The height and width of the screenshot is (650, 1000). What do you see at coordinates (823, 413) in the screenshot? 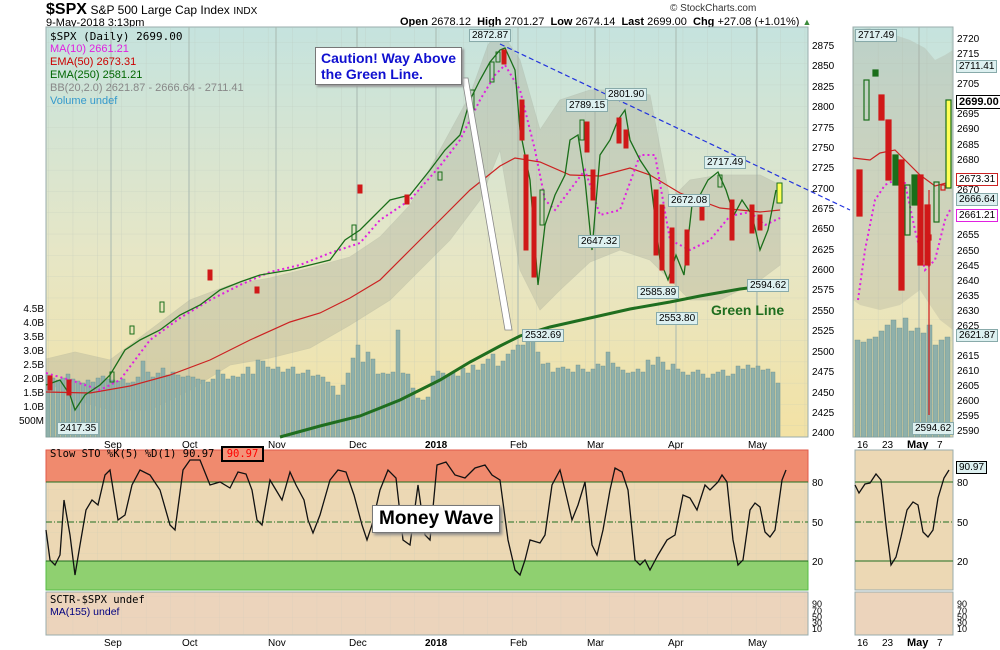
I see `svg-text: 2425` at bounding box center [823, 413].